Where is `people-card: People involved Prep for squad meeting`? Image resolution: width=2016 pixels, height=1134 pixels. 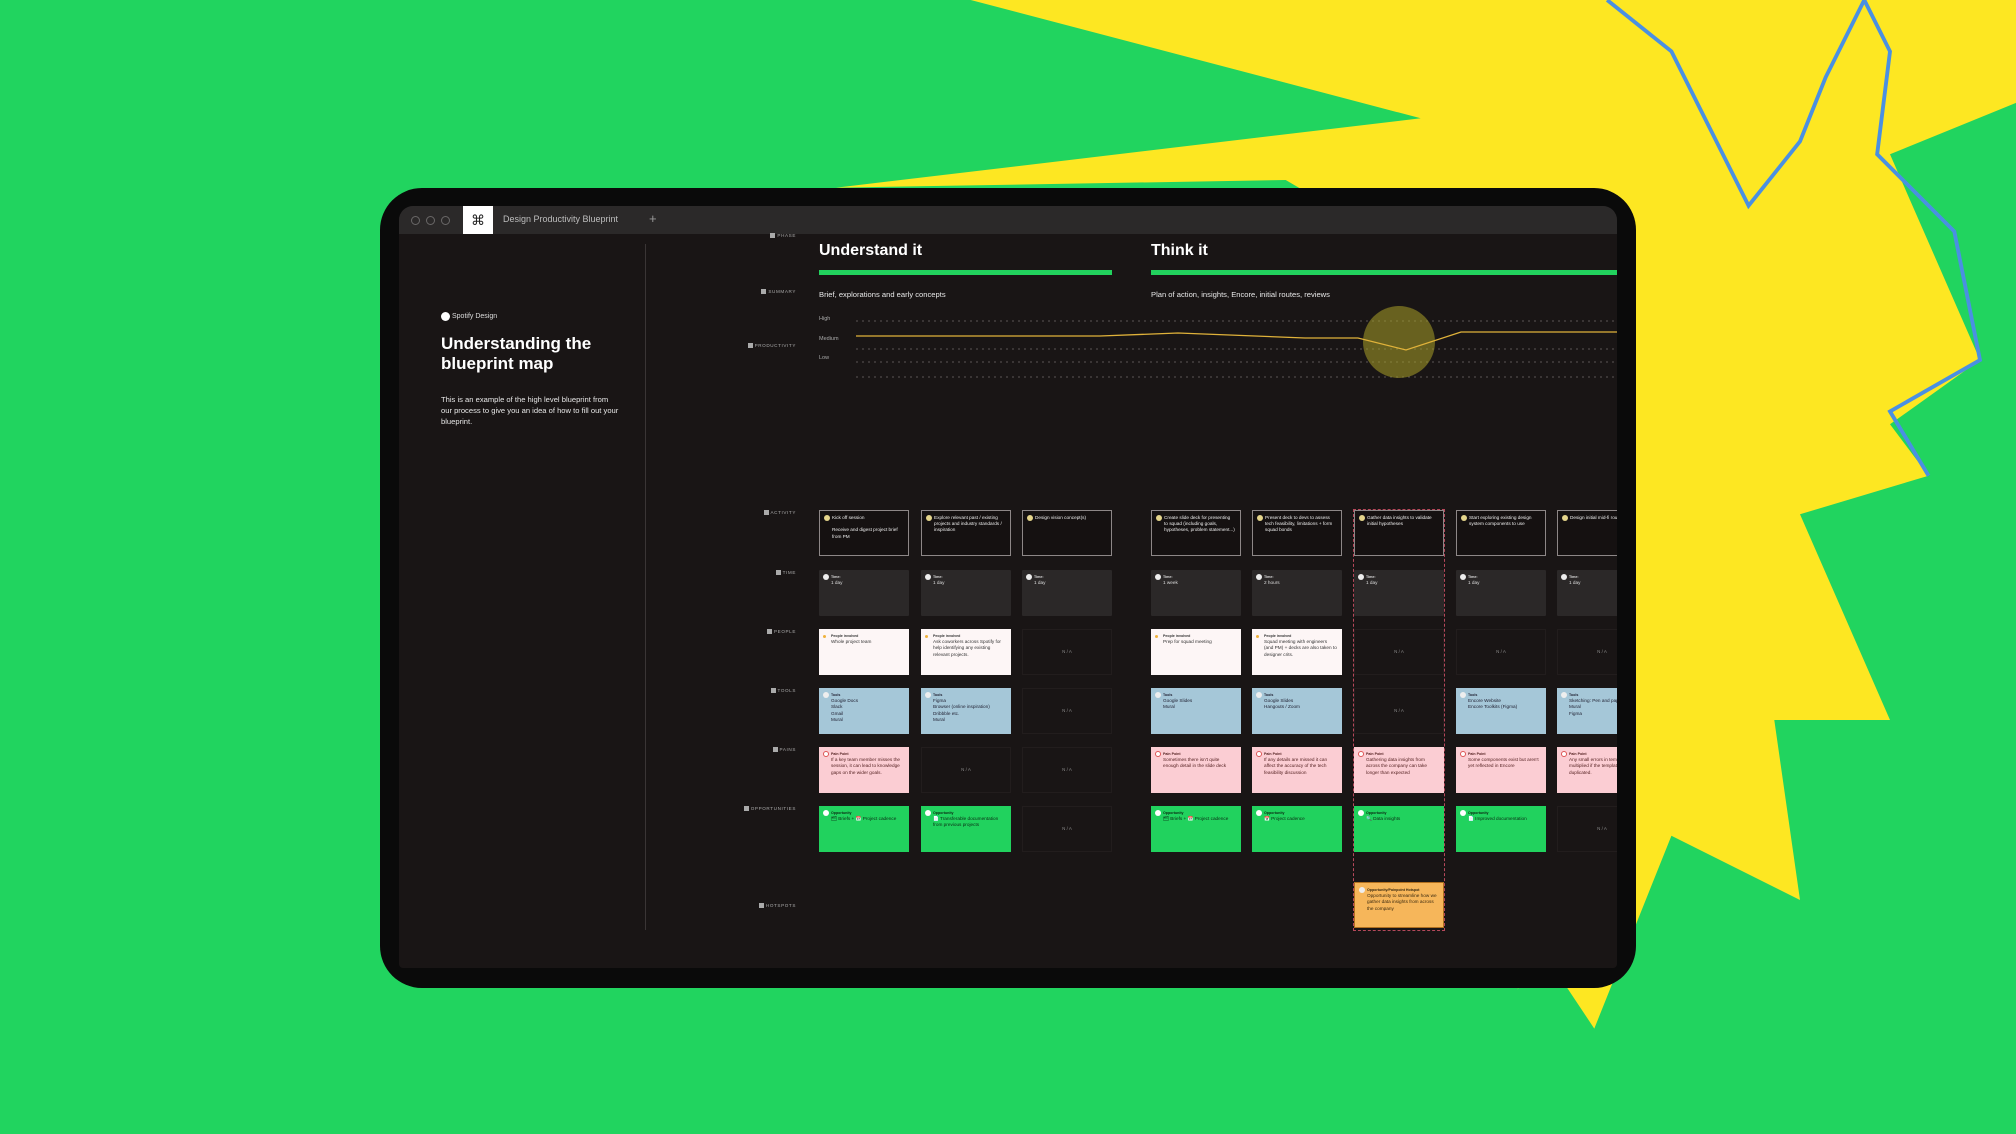
people-card: People involved Prep for squad meeting is located at coordinates (1196, 652).